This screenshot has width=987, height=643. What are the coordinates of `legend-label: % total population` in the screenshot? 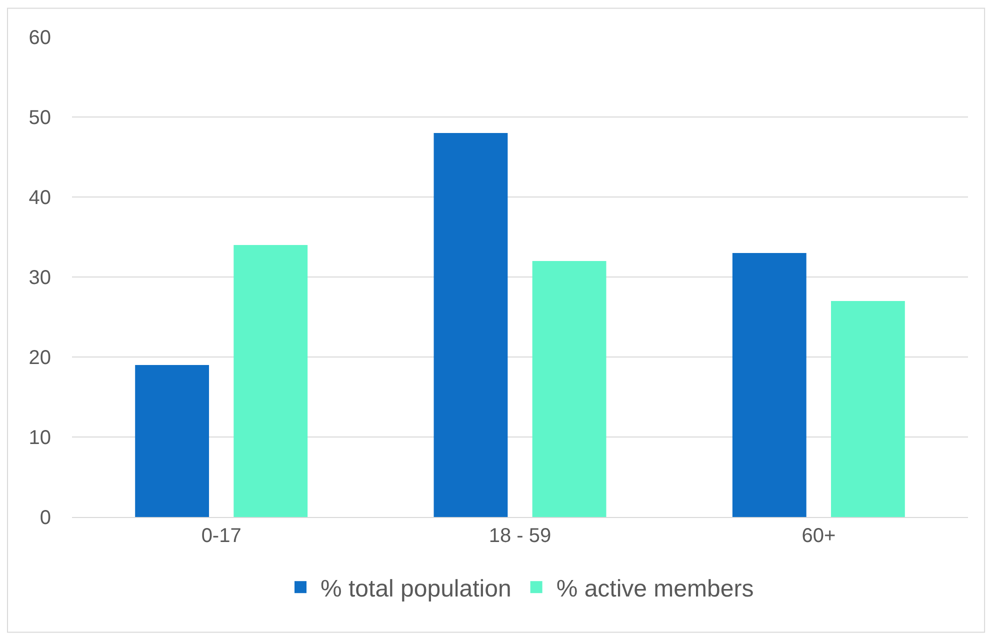 It's located at (416, 588).